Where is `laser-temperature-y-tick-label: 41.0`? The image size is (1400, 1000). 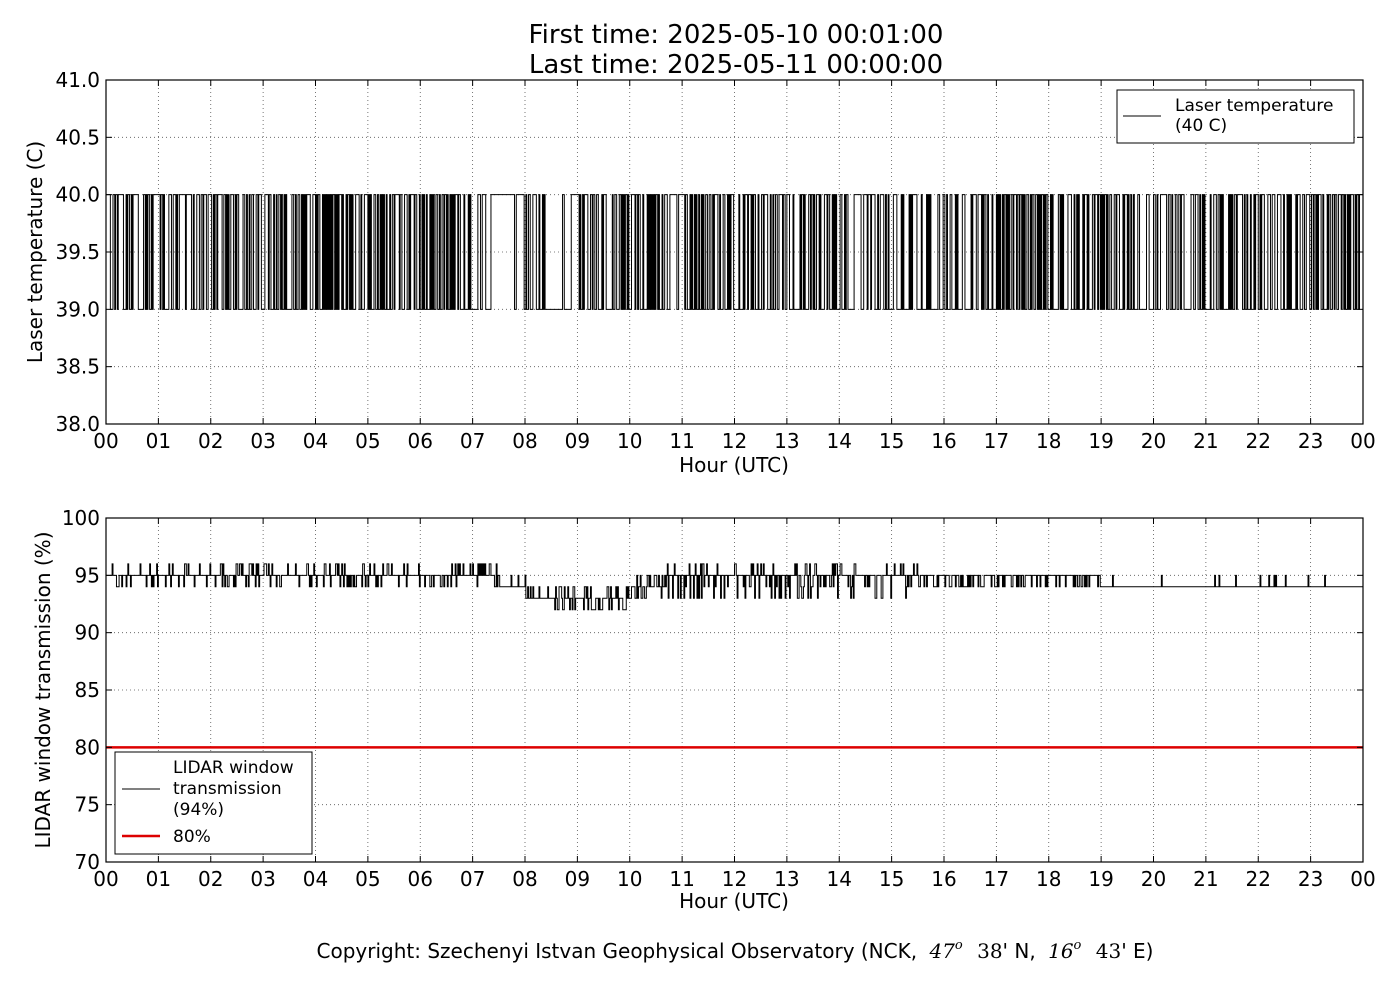 laser-temperature-y-tick-label: 41.0 is located at coordinates (77, 80).